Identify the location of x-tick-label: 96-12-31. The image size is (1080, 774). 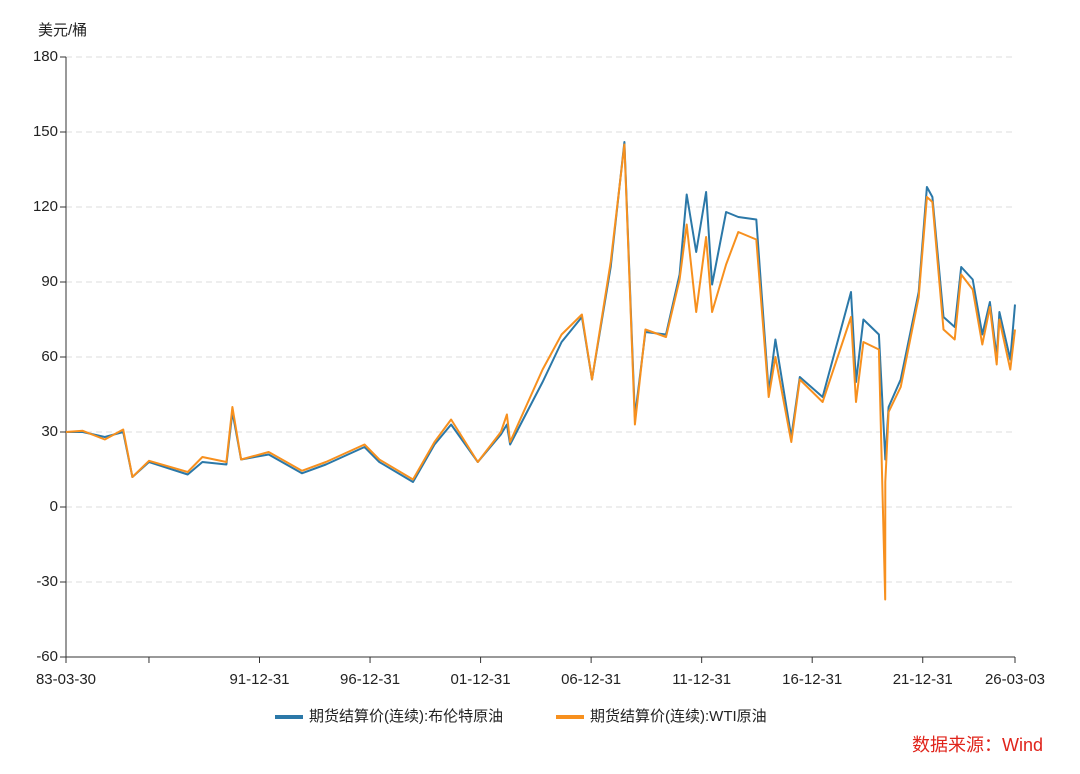
(370, 679).